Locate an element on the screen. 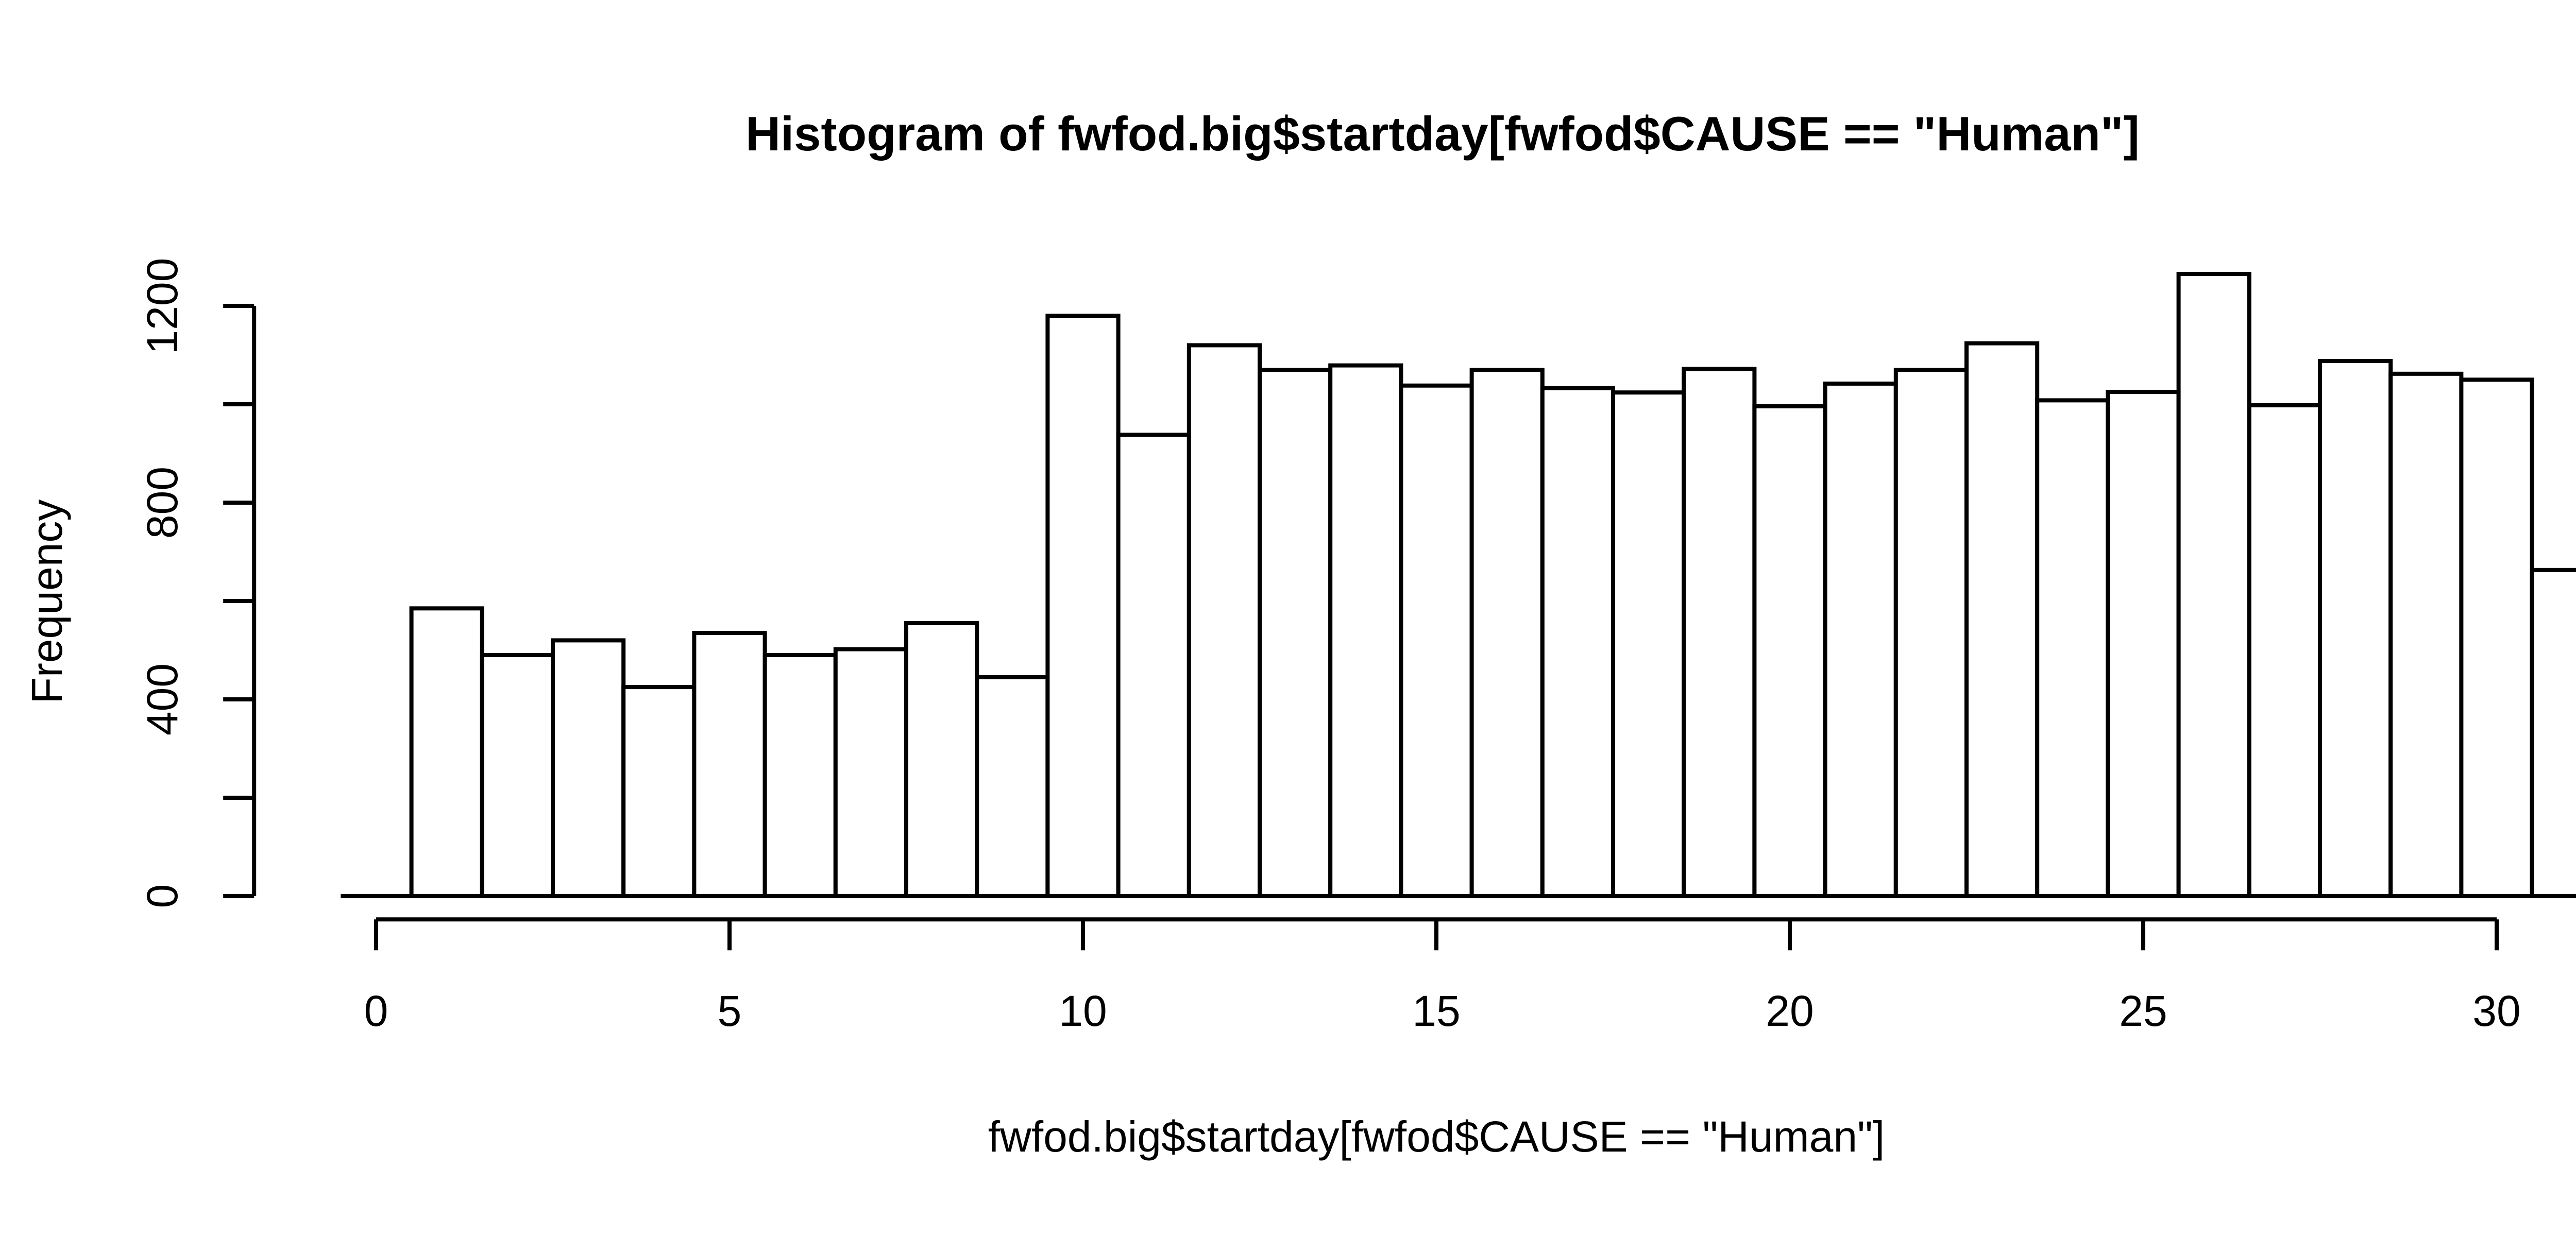  x-tick-label: 10 is located at coordinates (1083, 1011).